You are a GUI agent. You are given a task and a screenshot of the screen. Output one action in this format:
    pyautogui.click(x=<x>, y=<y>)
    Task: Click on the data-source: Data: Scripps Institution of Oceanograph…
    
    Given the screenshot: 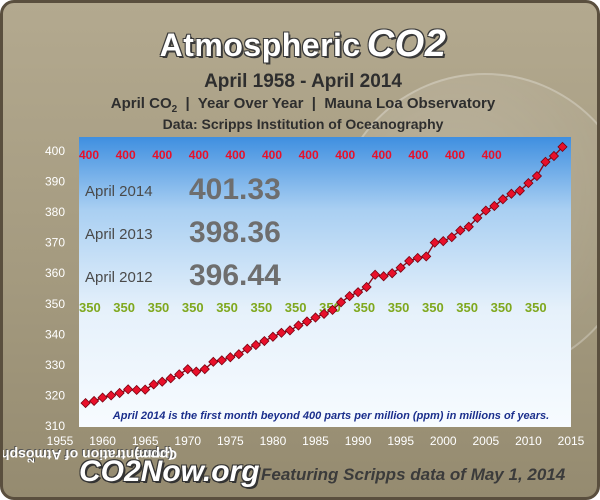 What is the action you would take?
    pyautogui.click(x=303, y=124)
    